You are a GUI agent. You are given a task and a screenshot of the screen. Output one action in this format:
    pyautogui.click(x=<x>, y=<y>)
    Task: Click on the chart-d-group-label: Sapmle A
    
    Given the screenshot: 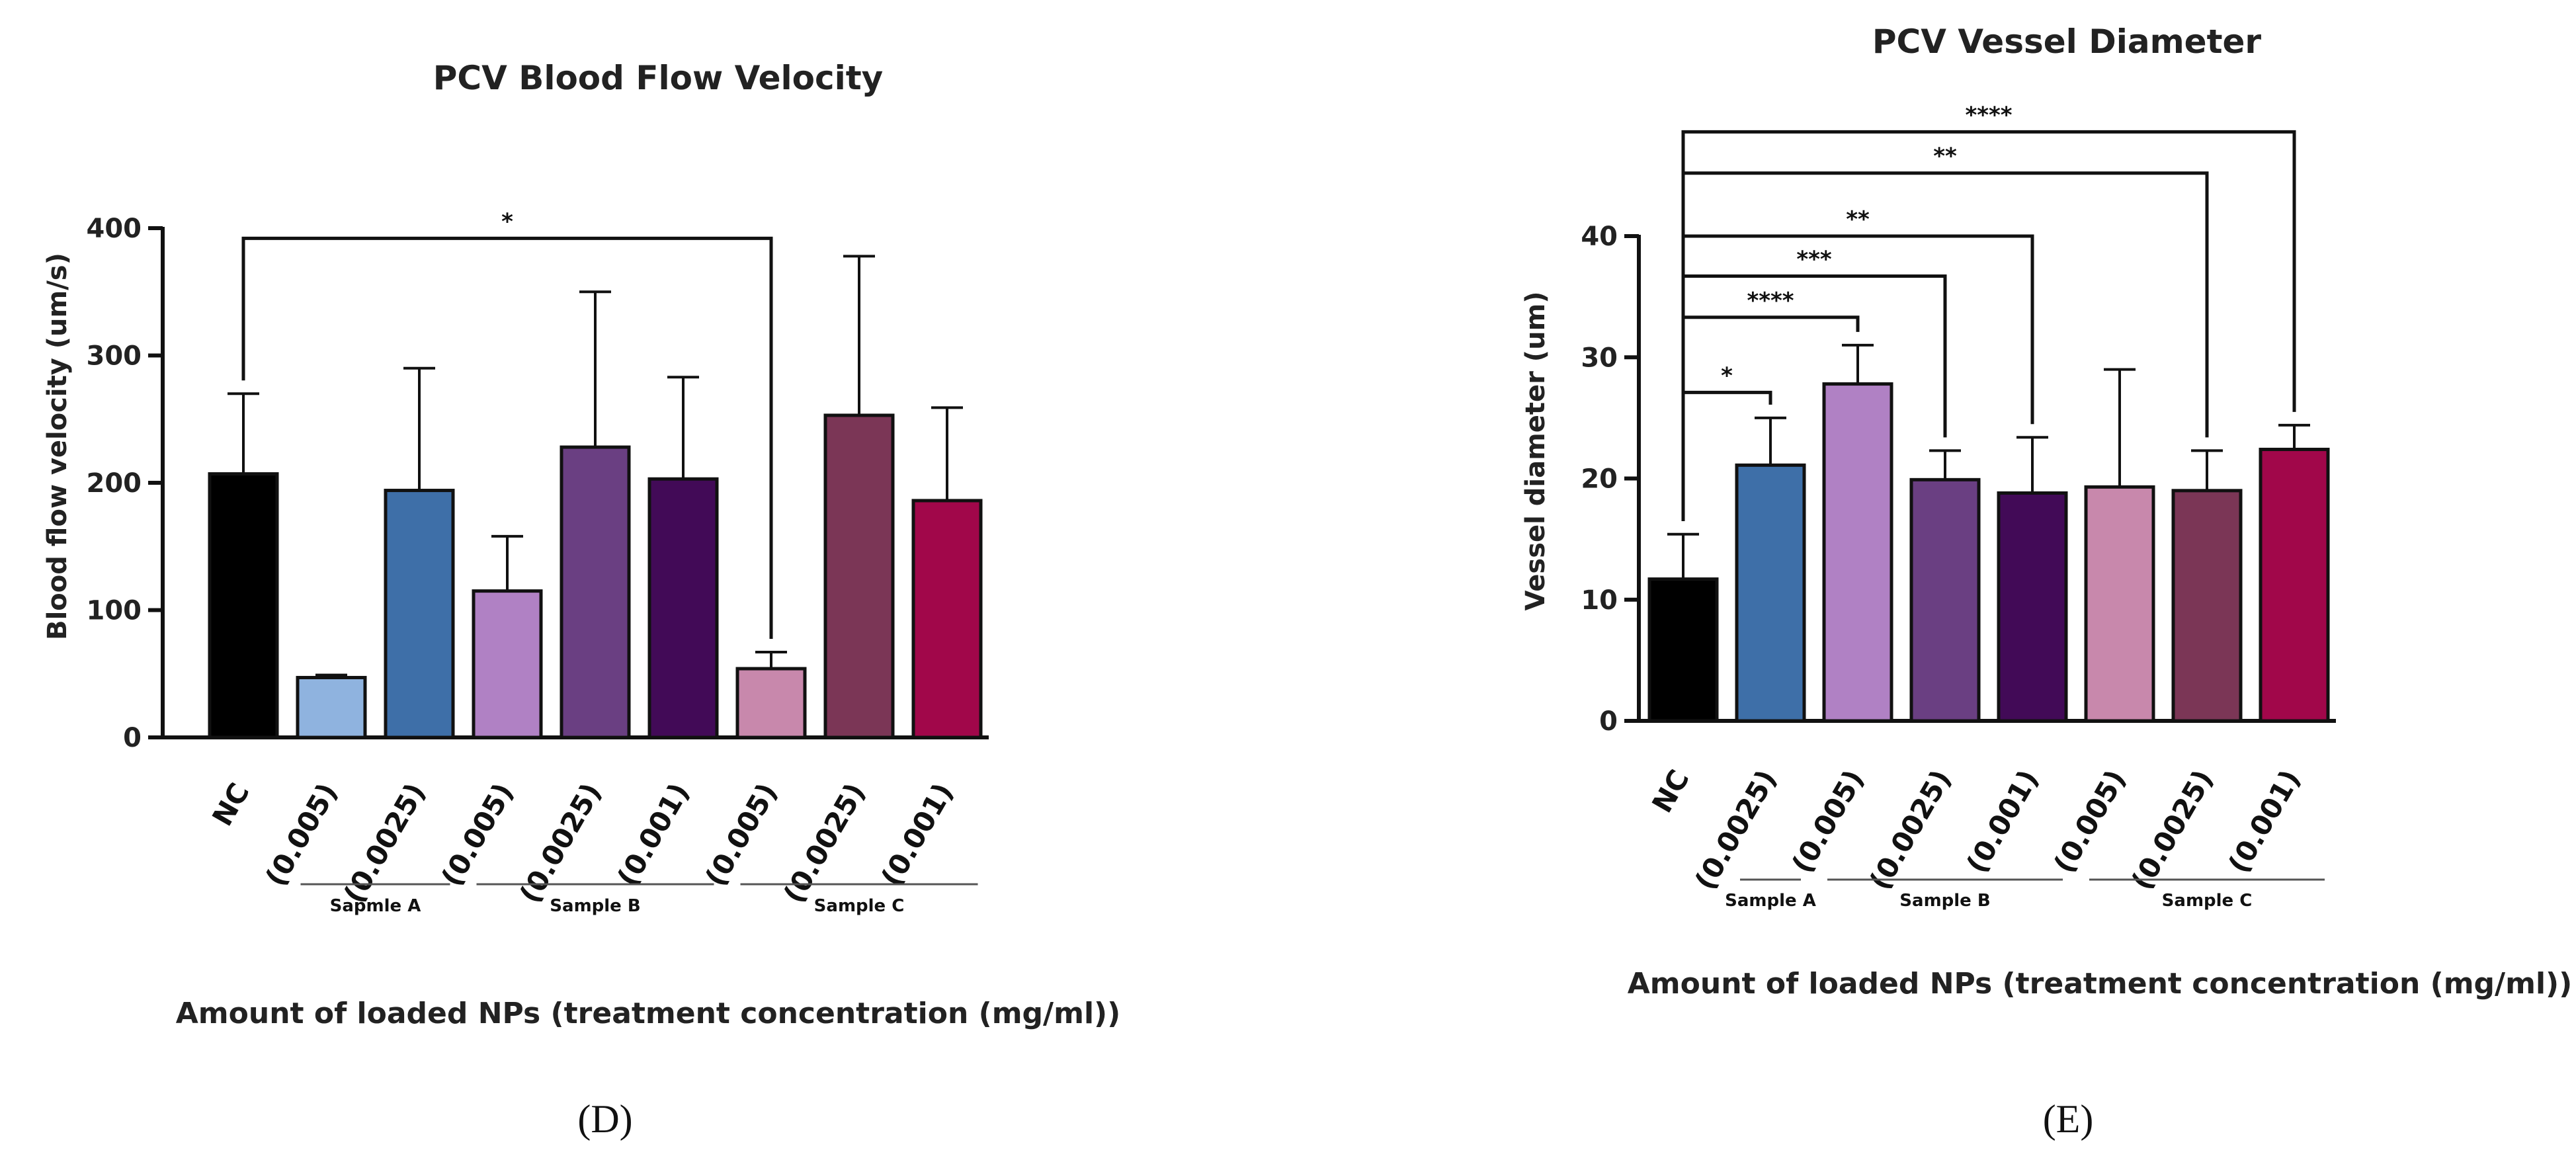 What is the action you would take?
    pyautogui.click(x=375, y=906)
    